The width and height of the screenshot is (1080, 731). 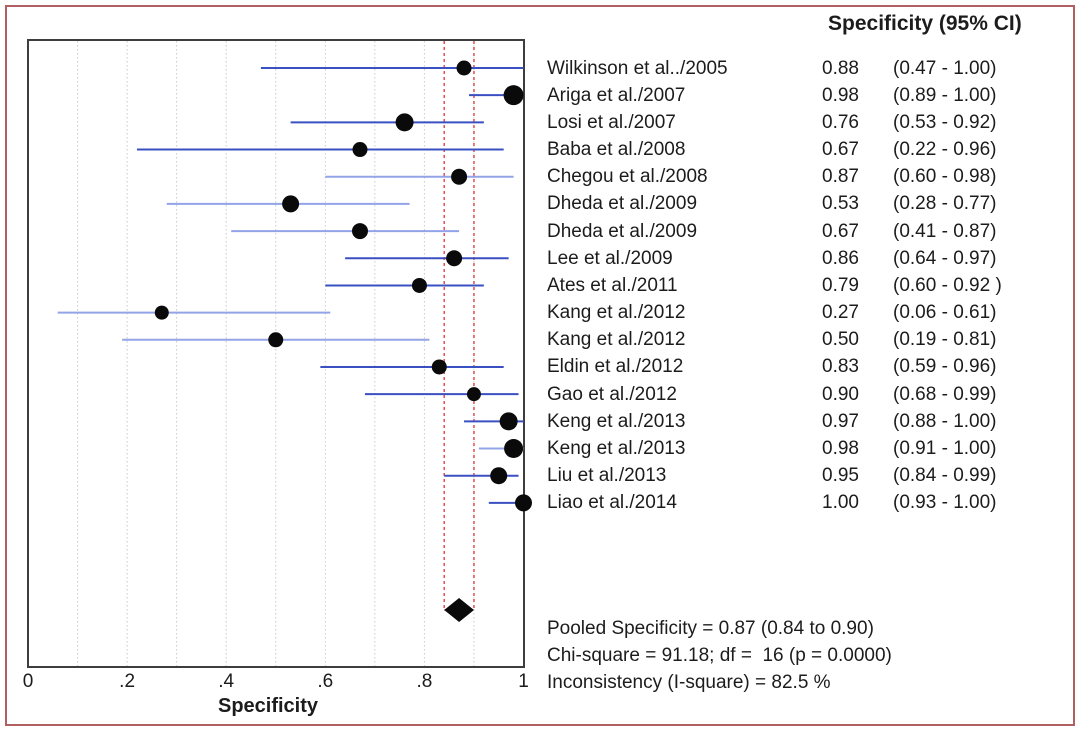 I want to click on study-label: Liao et al./2014, so click(x=612, y=503).